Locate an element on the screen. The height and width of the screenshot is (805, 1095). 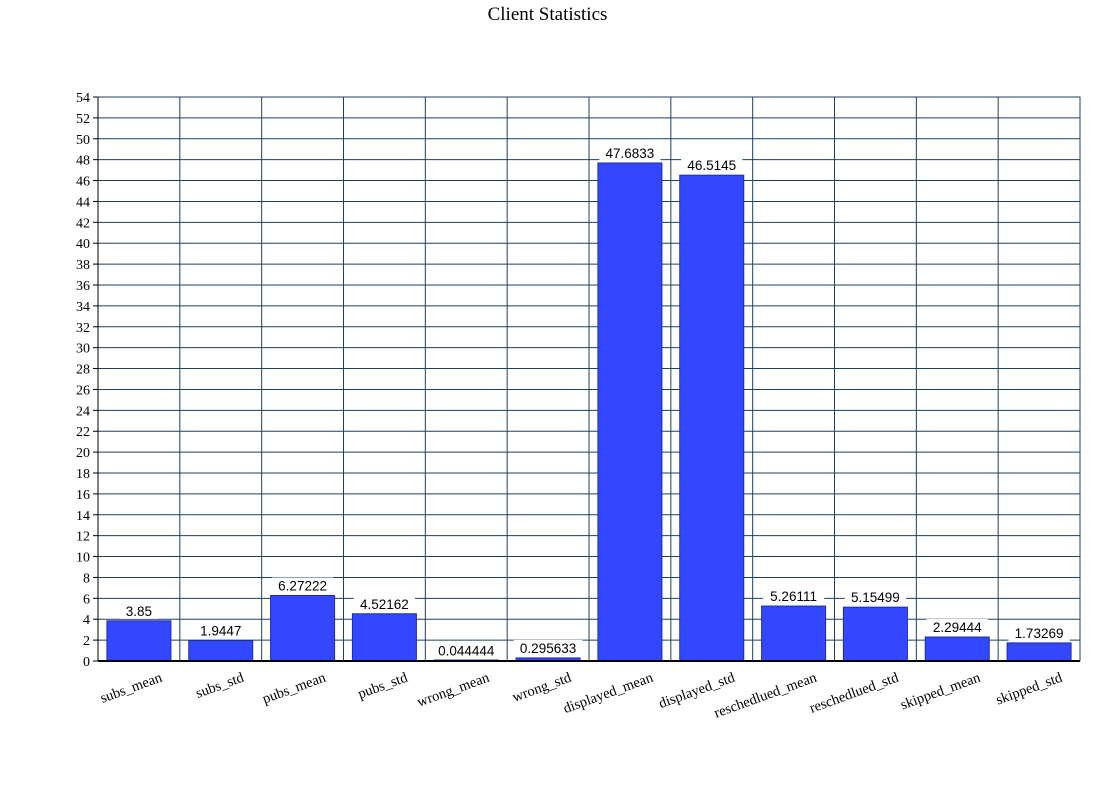
value-label: 5.26111 is located at coordinates (793, 596).